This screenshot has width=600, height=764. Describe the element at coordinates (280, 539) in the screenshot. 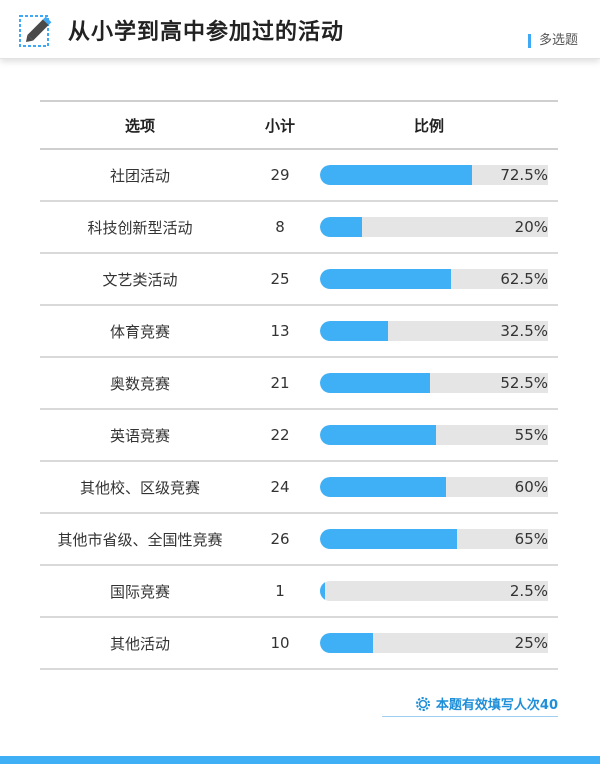

I see `option-count: 26` at that location.